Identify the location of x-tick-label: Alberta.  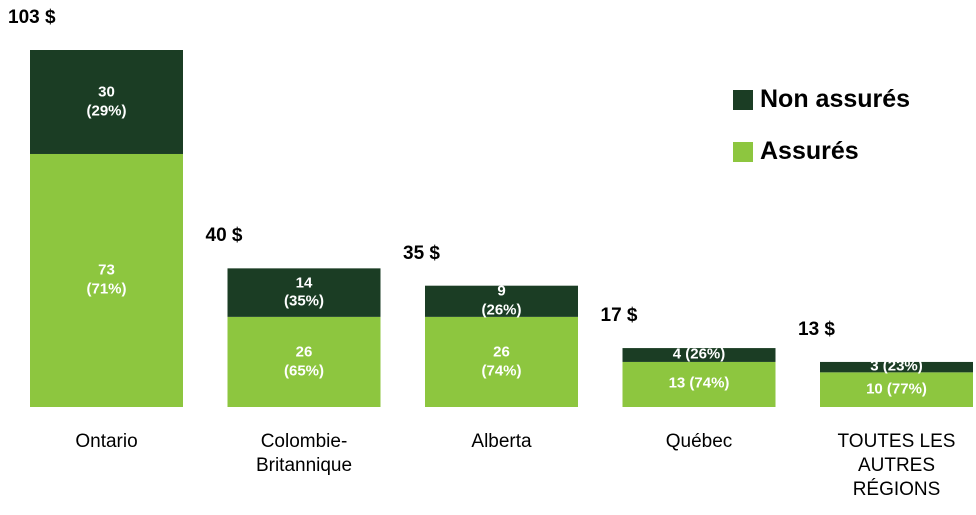
(501, 441).